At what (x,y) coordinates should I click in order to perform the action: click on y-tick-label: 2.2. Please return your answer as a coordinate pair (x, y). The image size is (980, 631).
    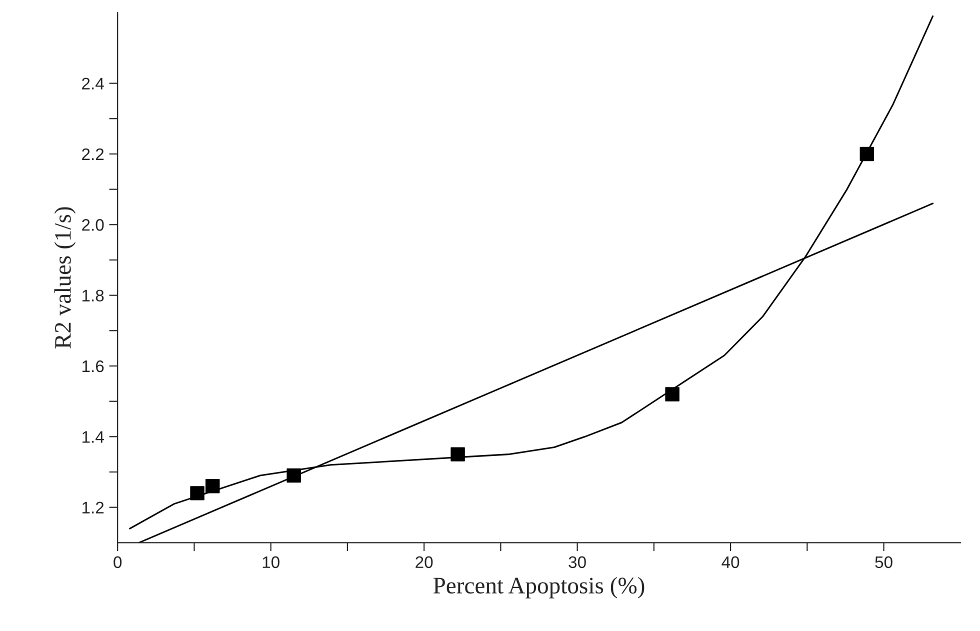
    Looking at the image, I should click on (93, 154).